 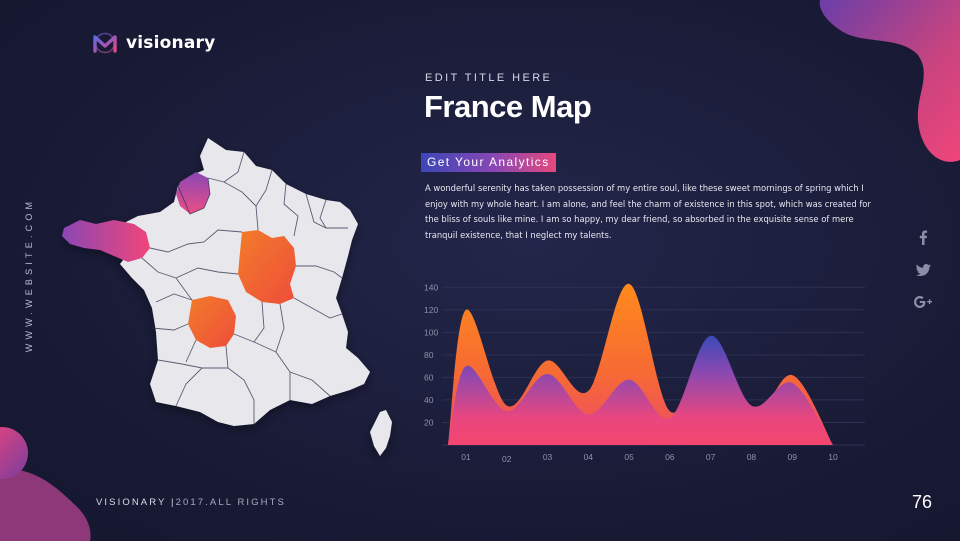 What do you see at coordinates (106, 241) in the screenshot?
I see `region-brittany` at bounding box center [106, 241].